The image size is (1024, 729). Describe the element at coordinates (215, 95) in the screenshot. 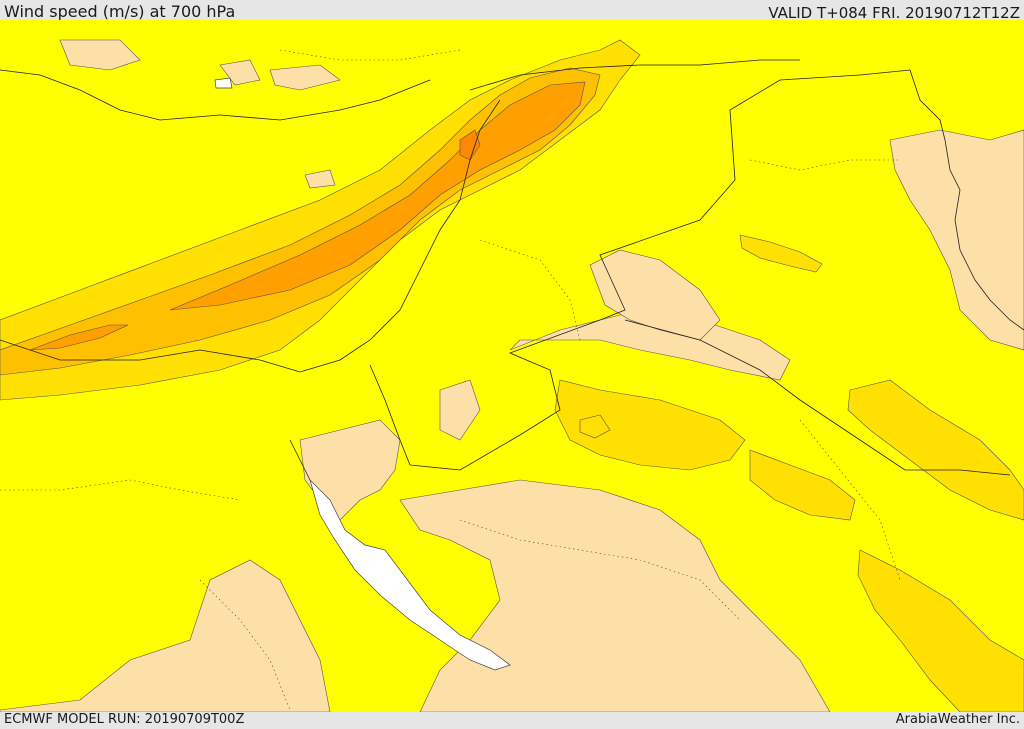

I see `border-coast-turkey` at that location.